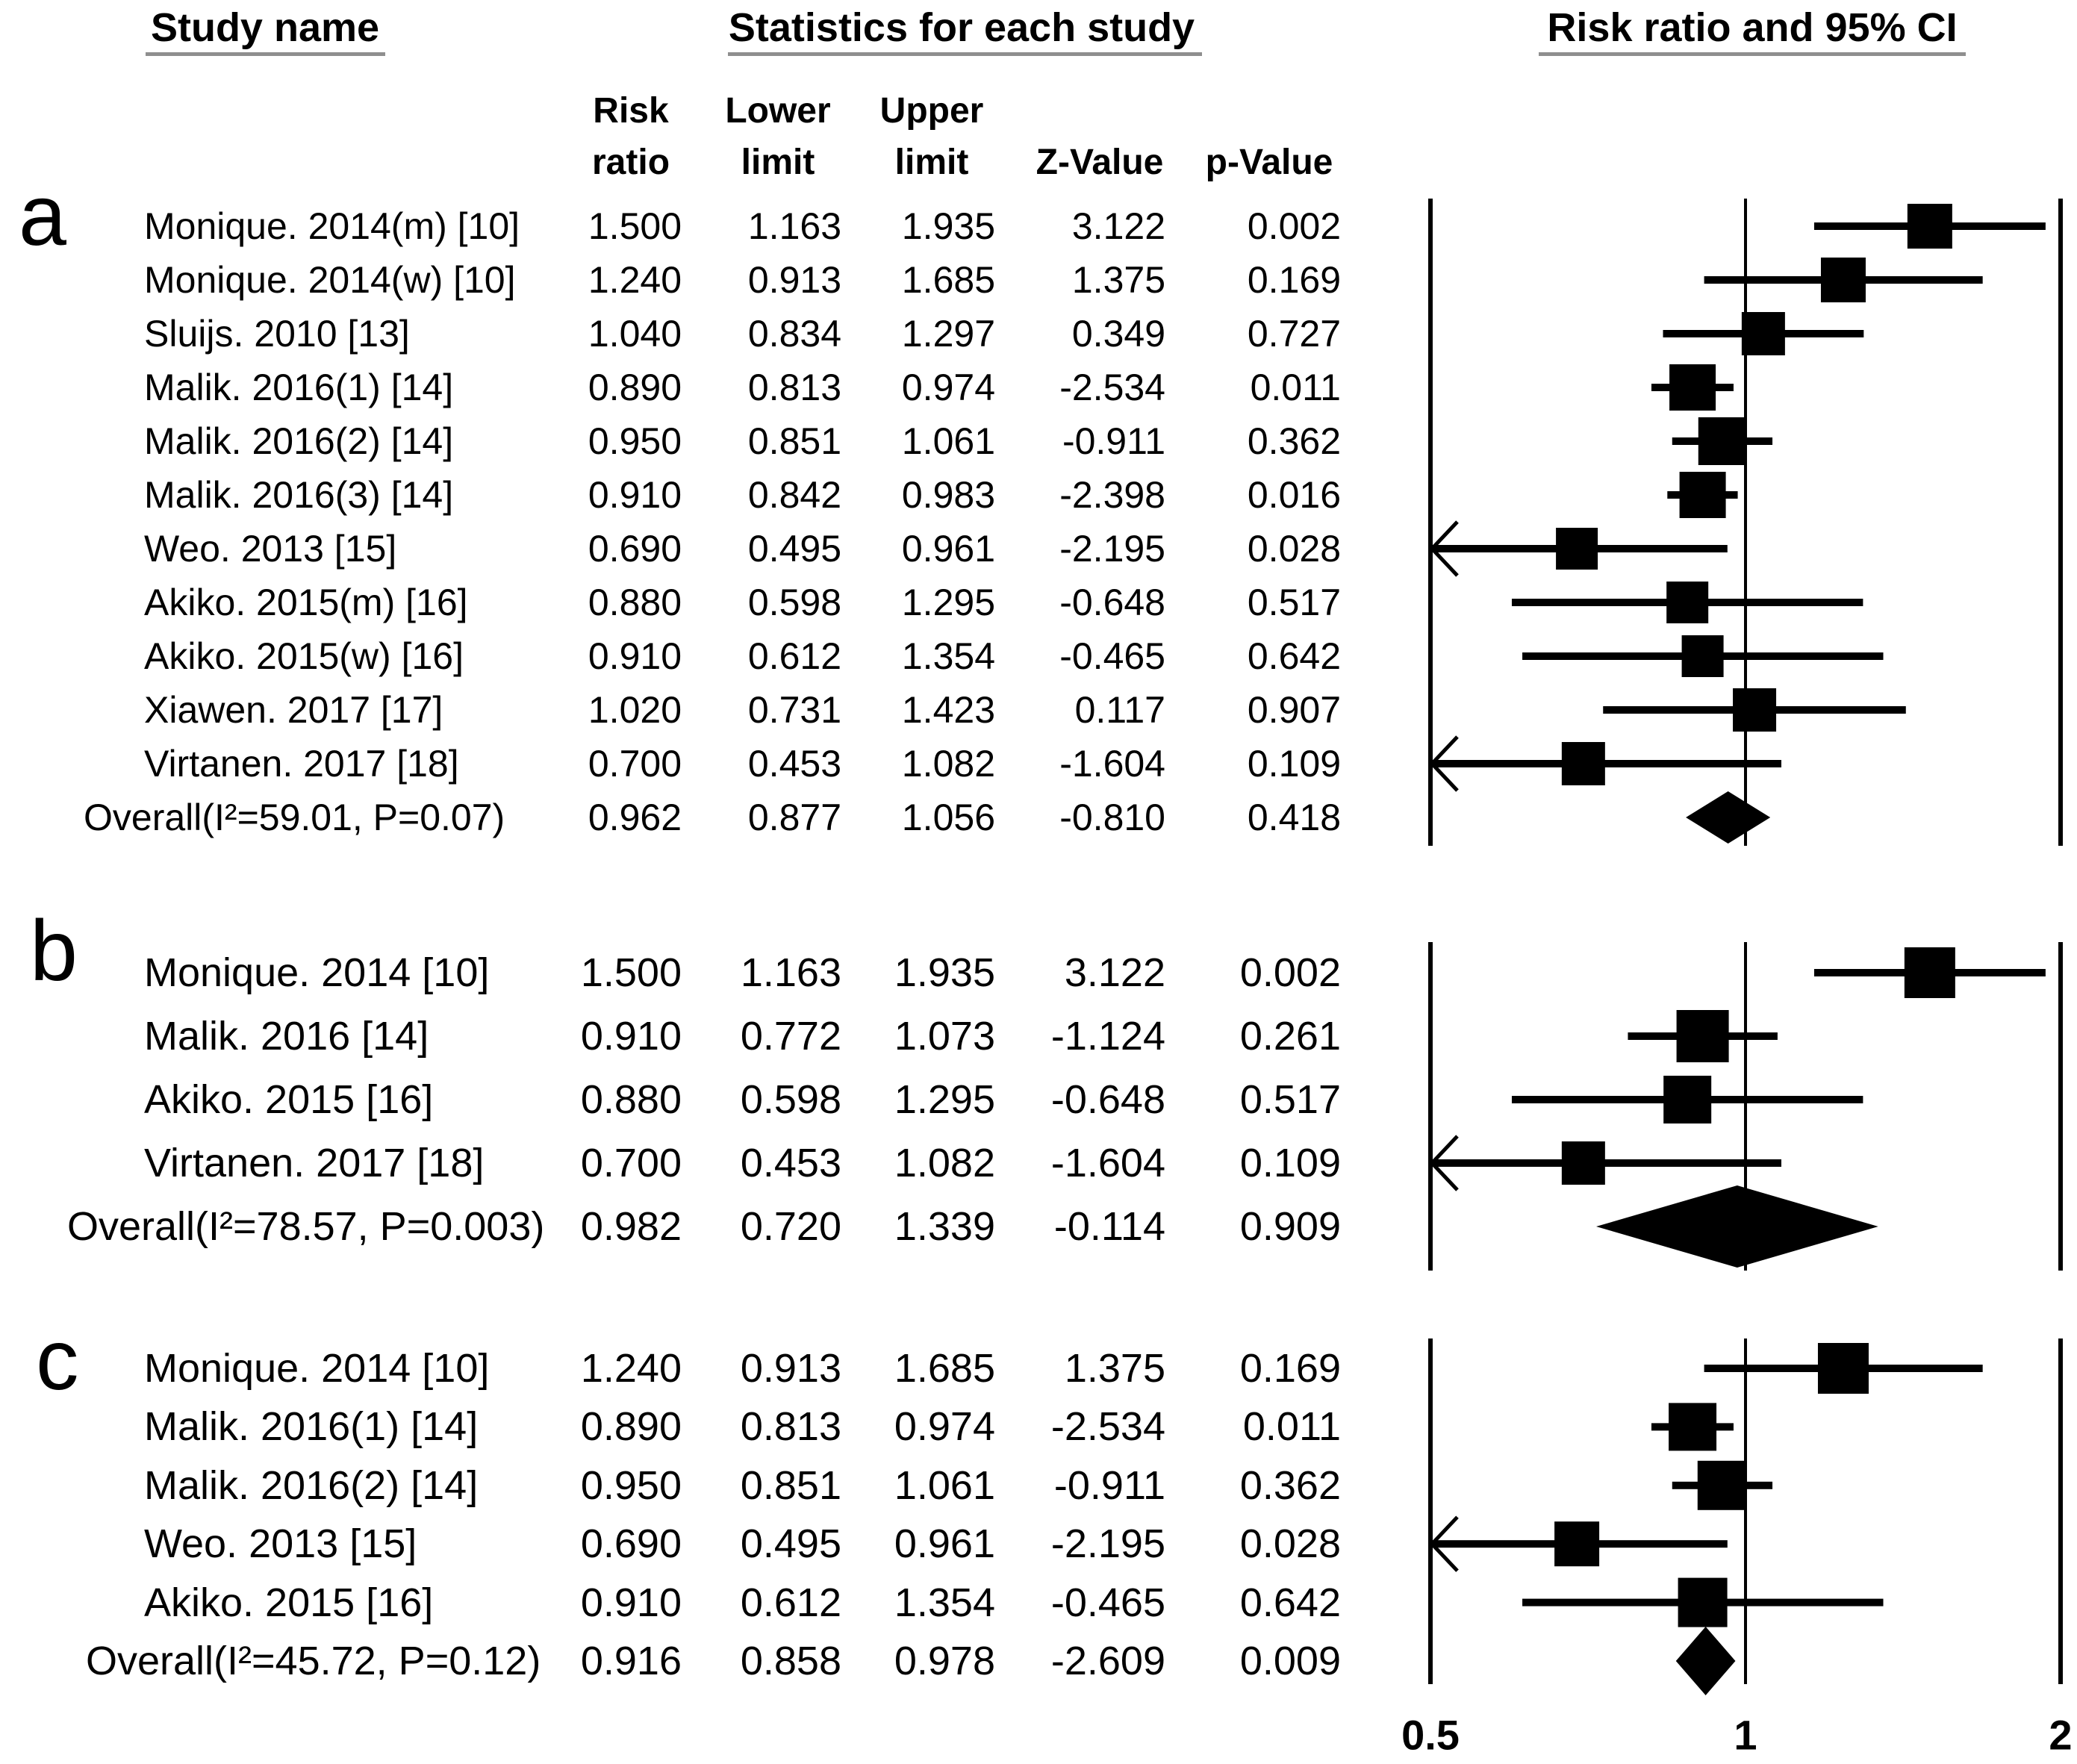 Image resolution: width=2077 pixels, height=1764 pixels. Describe the element at coordinates (631, 1427) in the screenshot. I see `risk-ratio-value: 0.890` at that location.